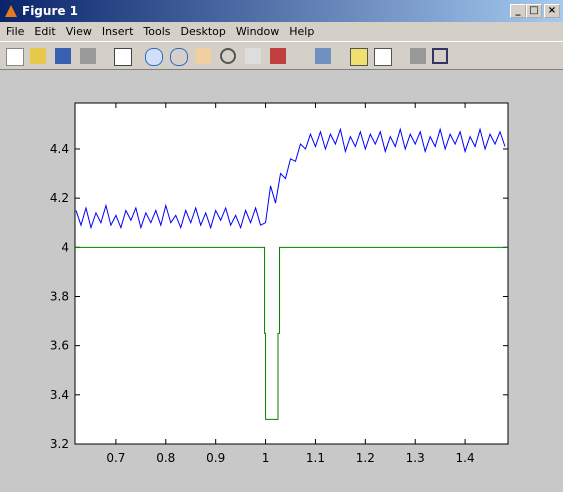 This screenshot has height=492, width=563. Describe the element at coordinates (253, 56) in the screenshot. I see `data-cursor-button` at that location.